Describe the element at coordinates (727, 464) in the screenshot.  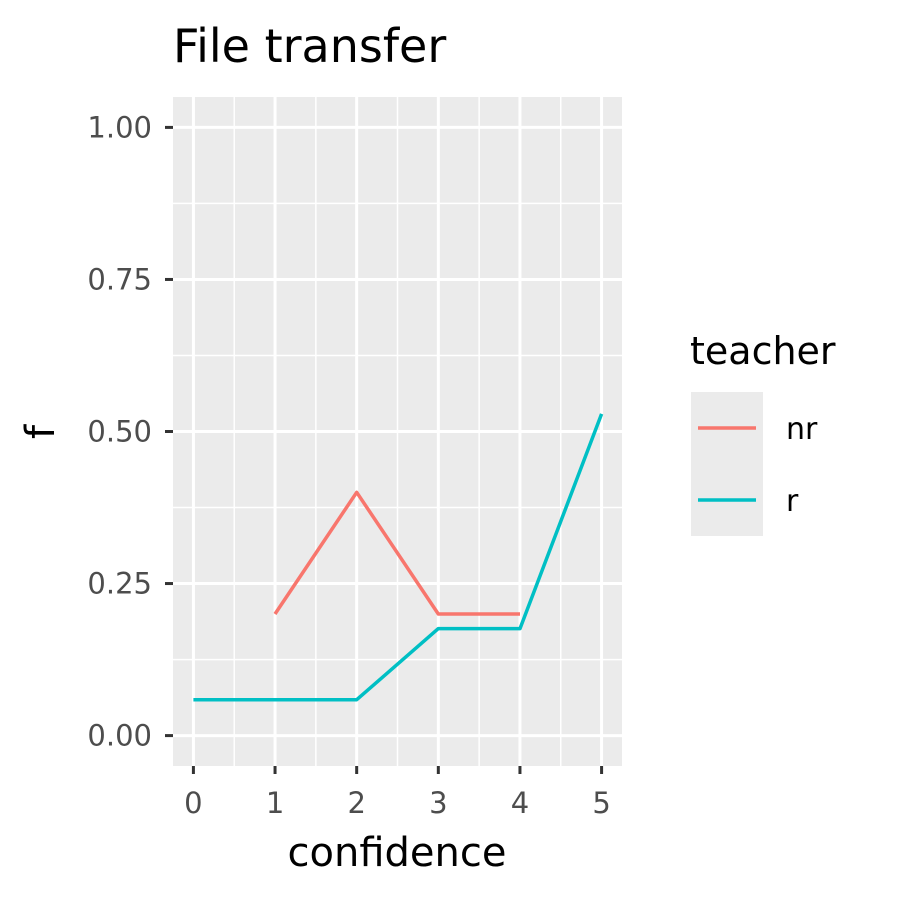
I see `legend-key-background` at that location.